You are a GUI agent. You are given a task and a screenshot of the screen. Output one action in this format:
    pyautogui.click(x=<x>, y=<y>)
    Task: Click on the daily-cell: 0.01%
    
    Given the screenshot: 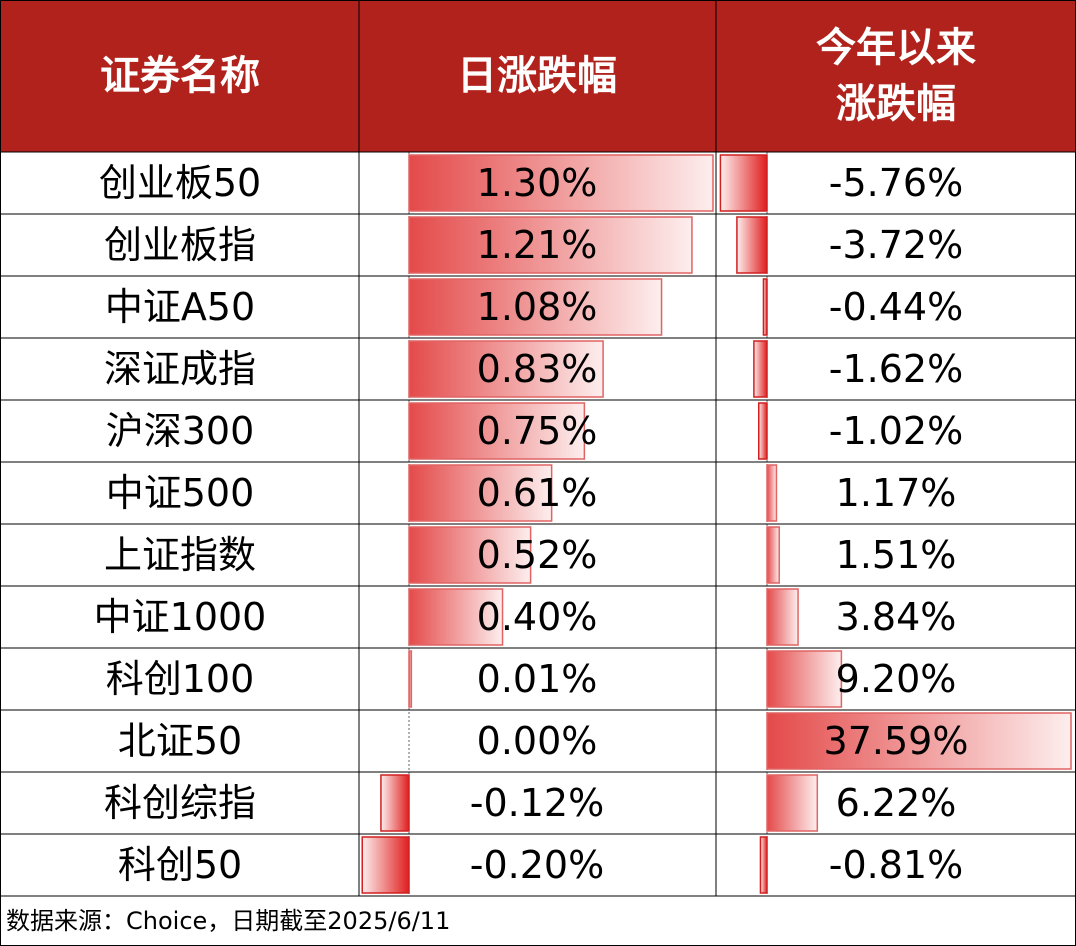 What is the action you would take?
    pyautogui.click(x=537, y=679)
    